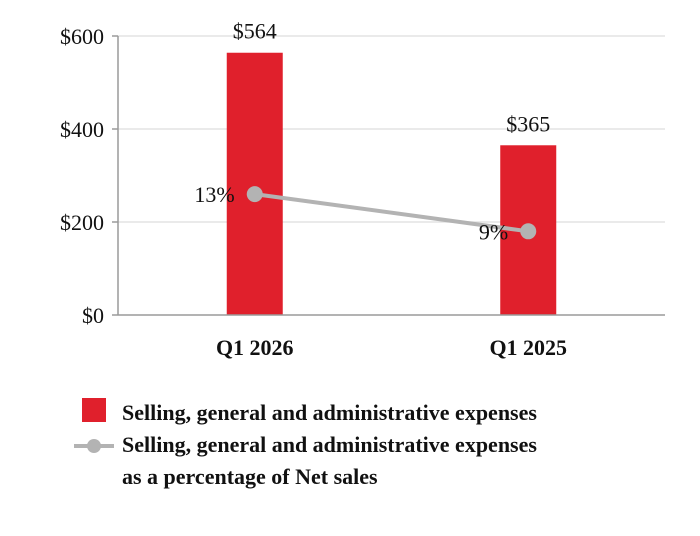 This screenshot has height=536, width=700. What do you see at coordinates (391, 347) in the screenshot?
I see `x-axis-ticks: Q1 2026 Q1 2025` at bounding box center [391, 347].